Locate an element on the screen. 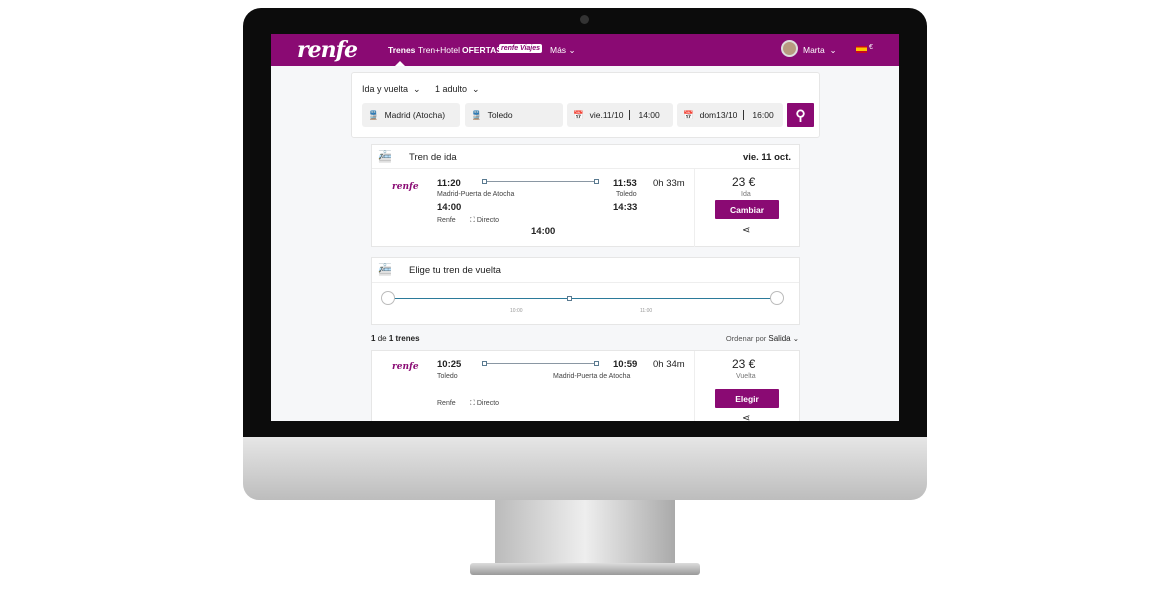  return-title: Elige tu tren de vuelta is located at coordinates (455, 270).